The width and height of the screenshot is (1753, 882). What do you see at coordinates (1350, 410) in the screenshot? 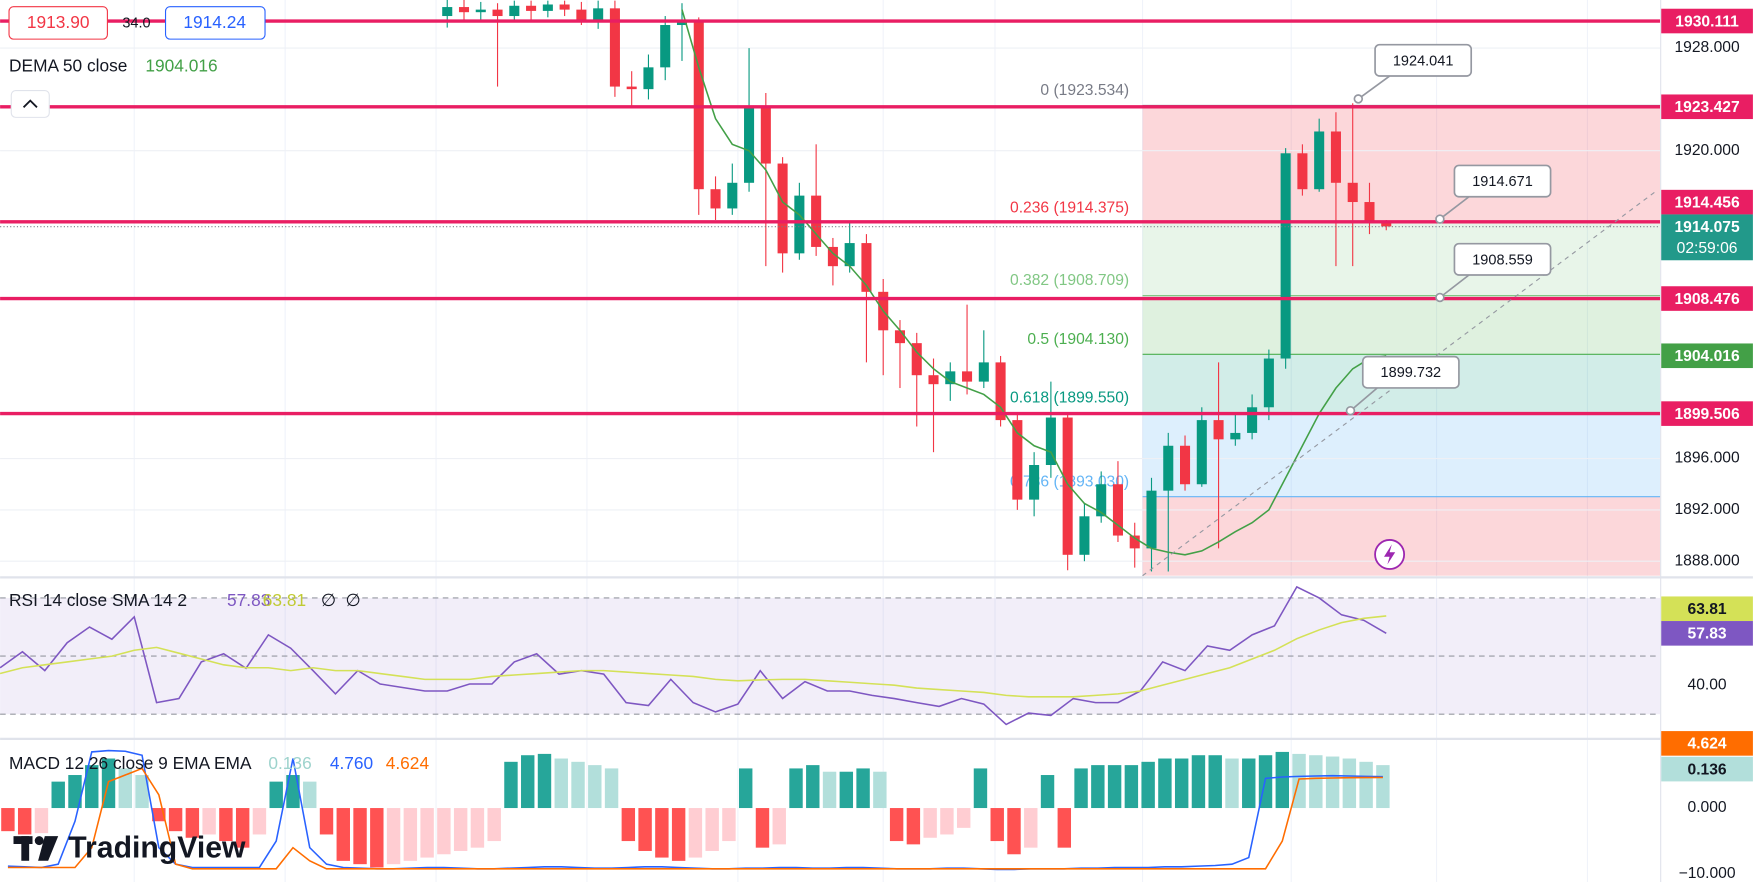
I see `callout-anchor` at bounding box center [1350, 410].